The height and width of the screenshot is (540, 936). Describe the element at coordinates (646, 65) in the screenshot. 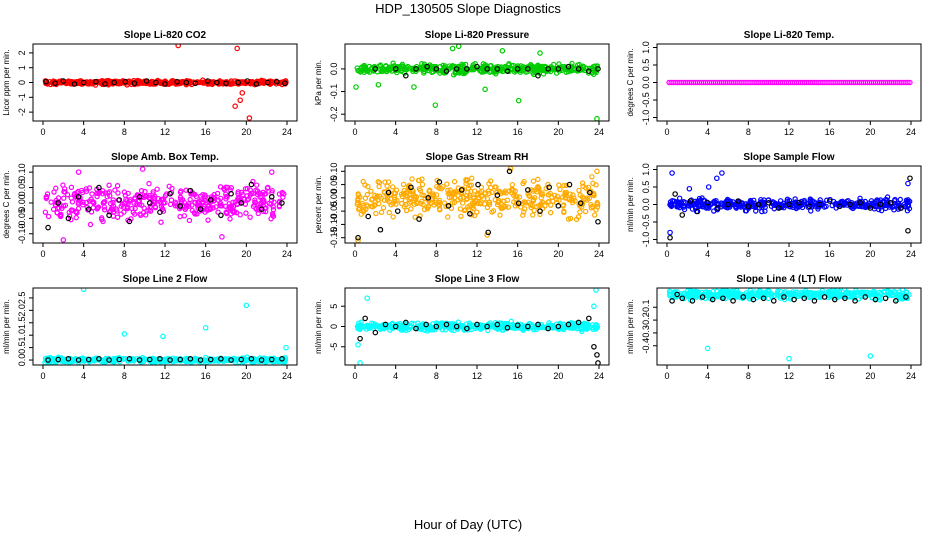

I see `y-tick-label: 0.5` at that location.